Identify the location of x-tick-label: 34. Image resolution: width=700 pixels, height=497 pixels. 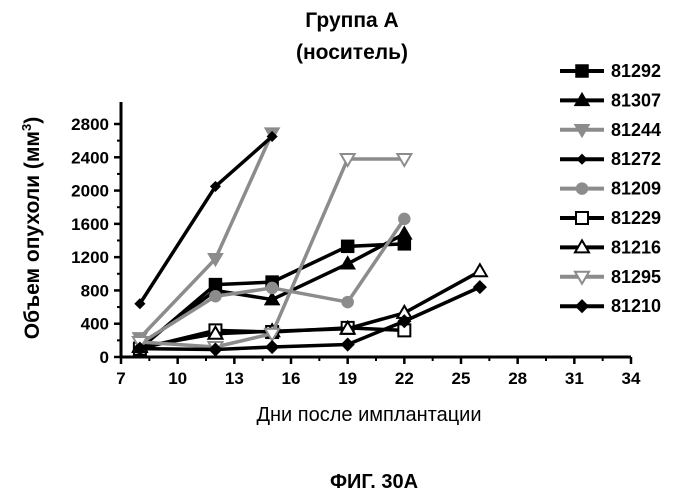
(631, 378).